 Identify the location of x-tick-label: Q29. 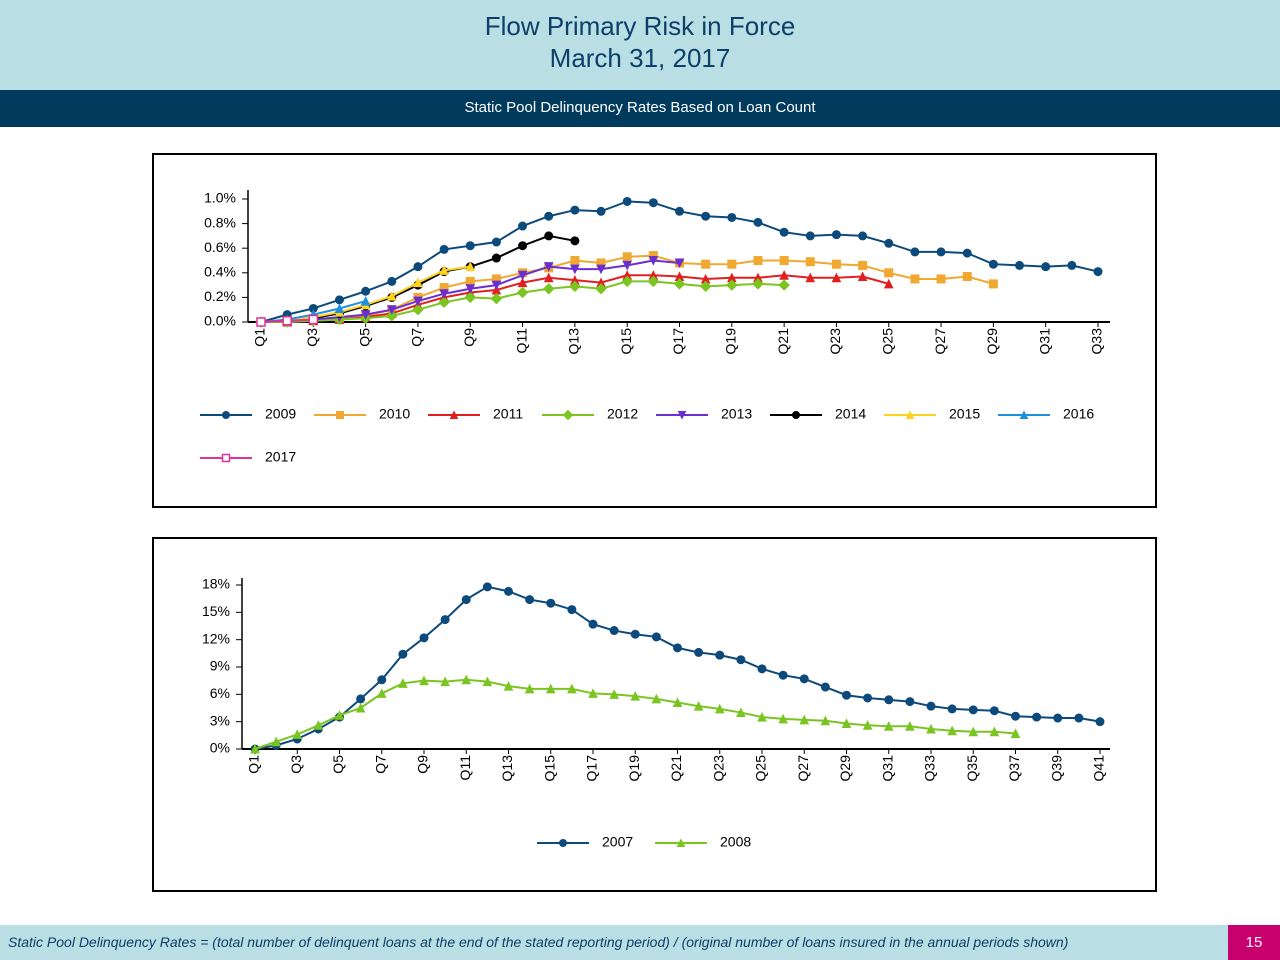
(992, 341).